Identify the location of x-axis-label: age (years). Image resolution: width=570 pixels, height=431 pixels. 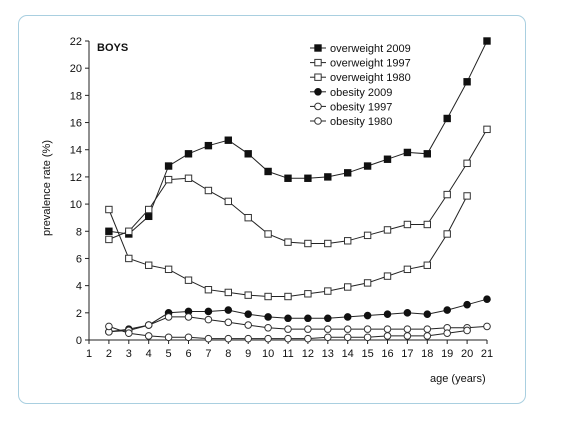
(458, 379).